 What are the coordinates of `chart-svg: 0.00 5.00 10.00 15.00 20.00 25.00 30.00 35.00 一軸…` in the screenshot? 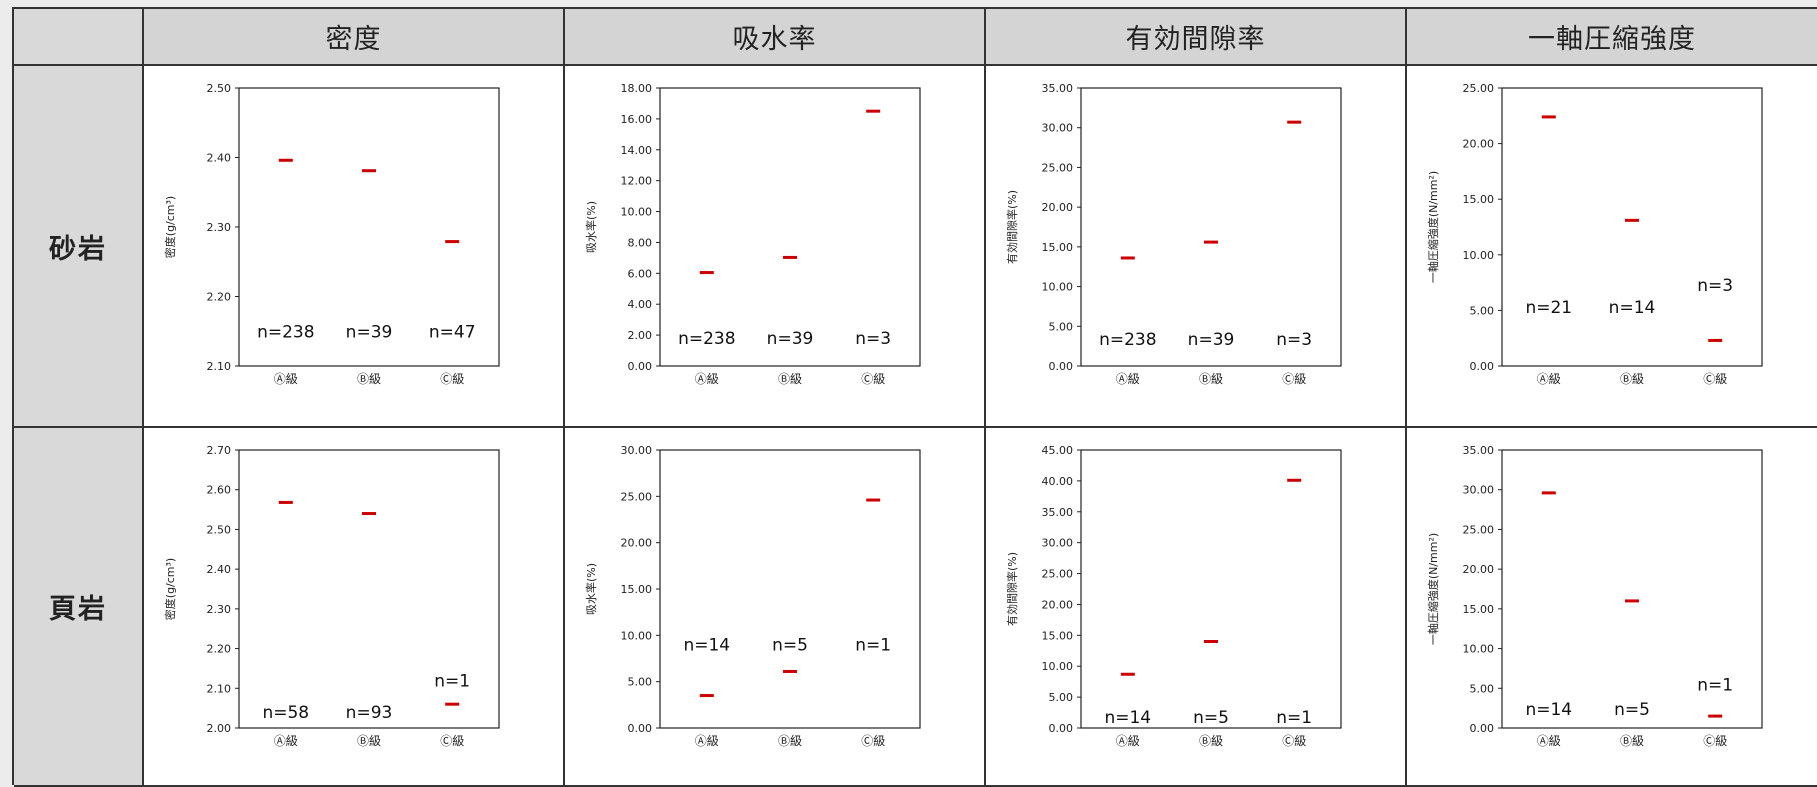 It's located at (1594, 596).